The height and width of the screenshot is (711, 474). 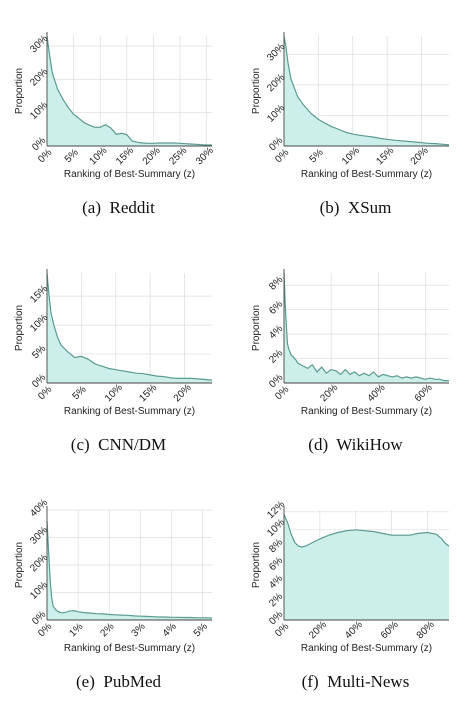 I want to click on x-tick-label: 4%, so click(x=170, y=630).